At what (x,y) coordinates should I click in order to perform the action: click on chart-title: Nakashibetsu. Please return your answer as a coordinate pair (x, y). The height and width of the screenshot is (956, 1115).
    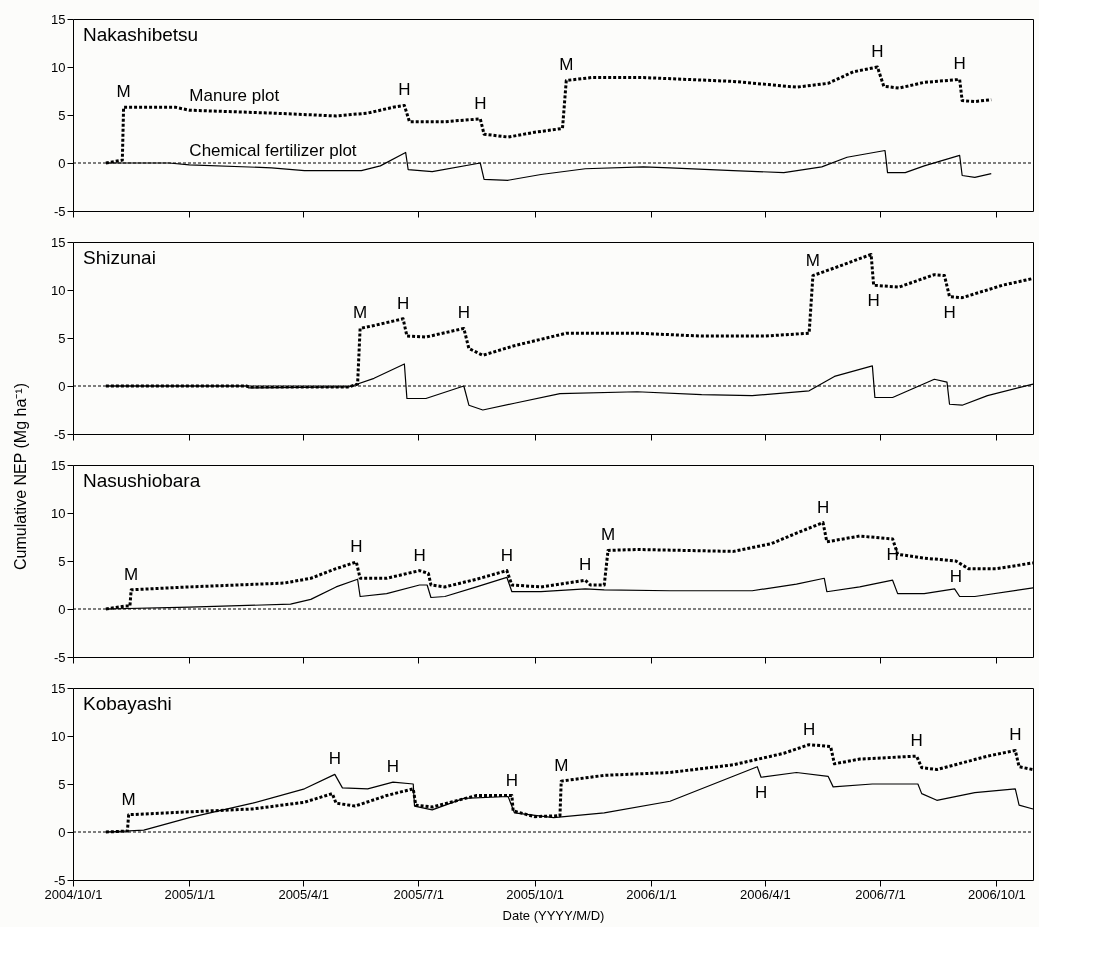
    Looking at the image, I should click on (141, 34).